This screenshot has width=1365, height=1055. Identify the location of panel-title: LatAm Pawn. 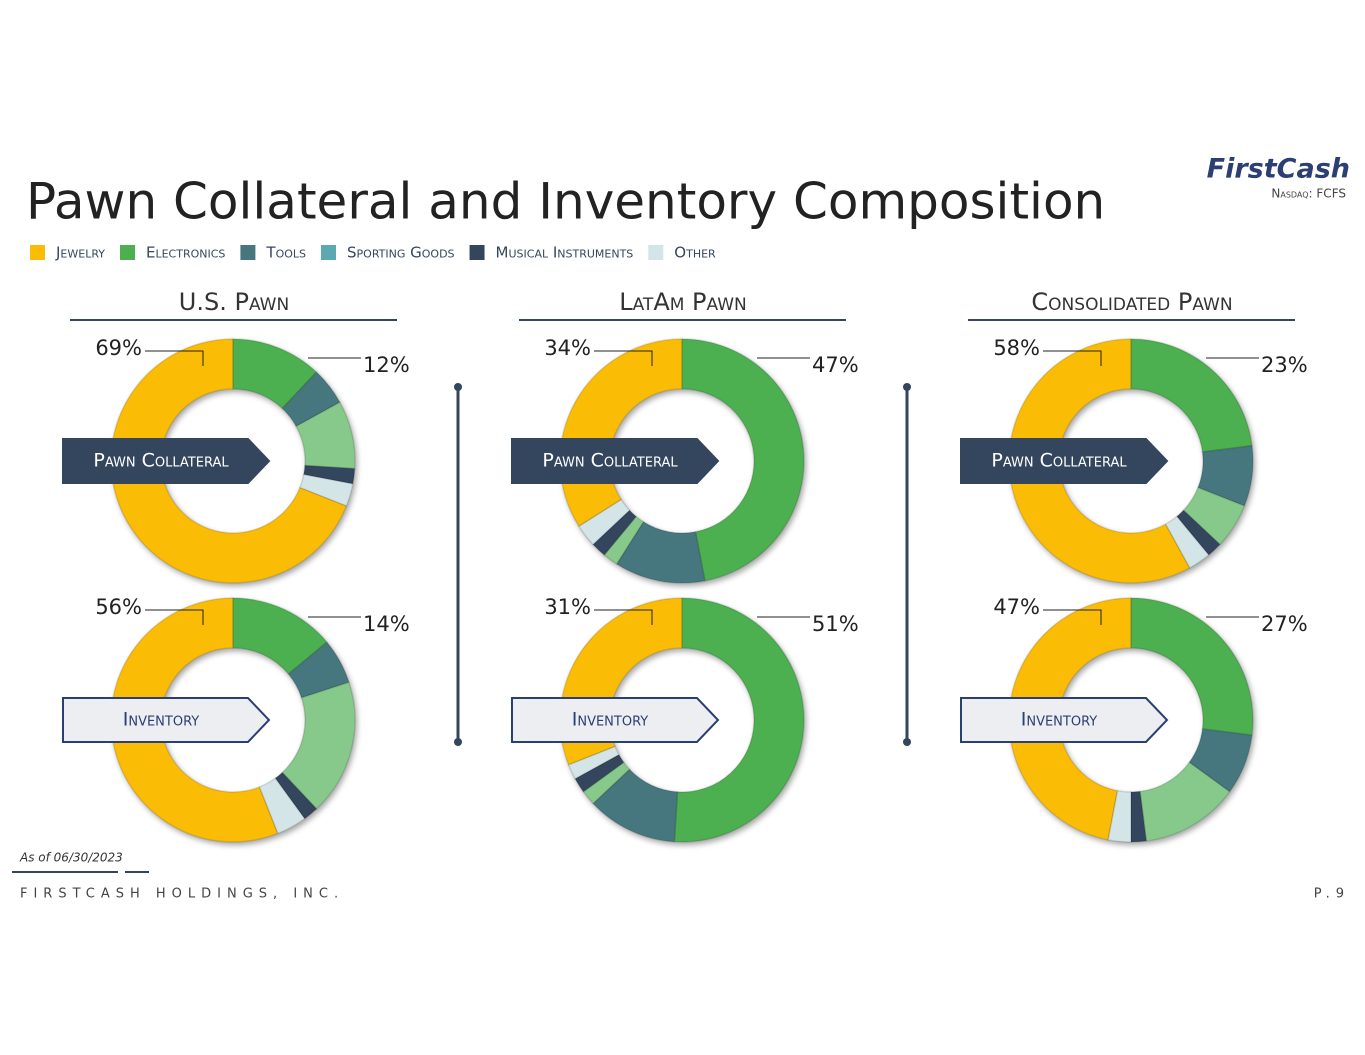
(682, 302).